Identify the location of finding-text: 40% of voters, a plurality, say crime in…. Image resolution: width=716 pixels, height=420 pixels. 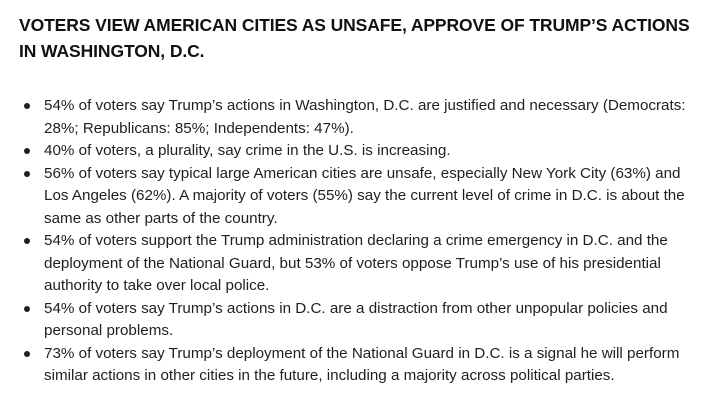
(247, 150).